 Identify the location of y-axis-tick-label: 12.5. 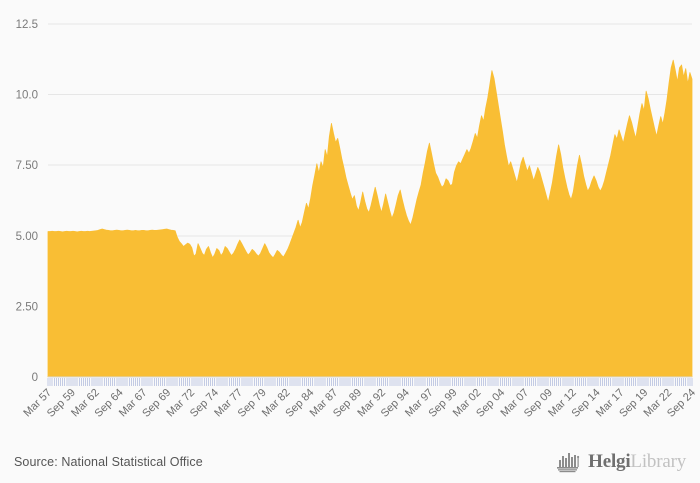
(27, 25).